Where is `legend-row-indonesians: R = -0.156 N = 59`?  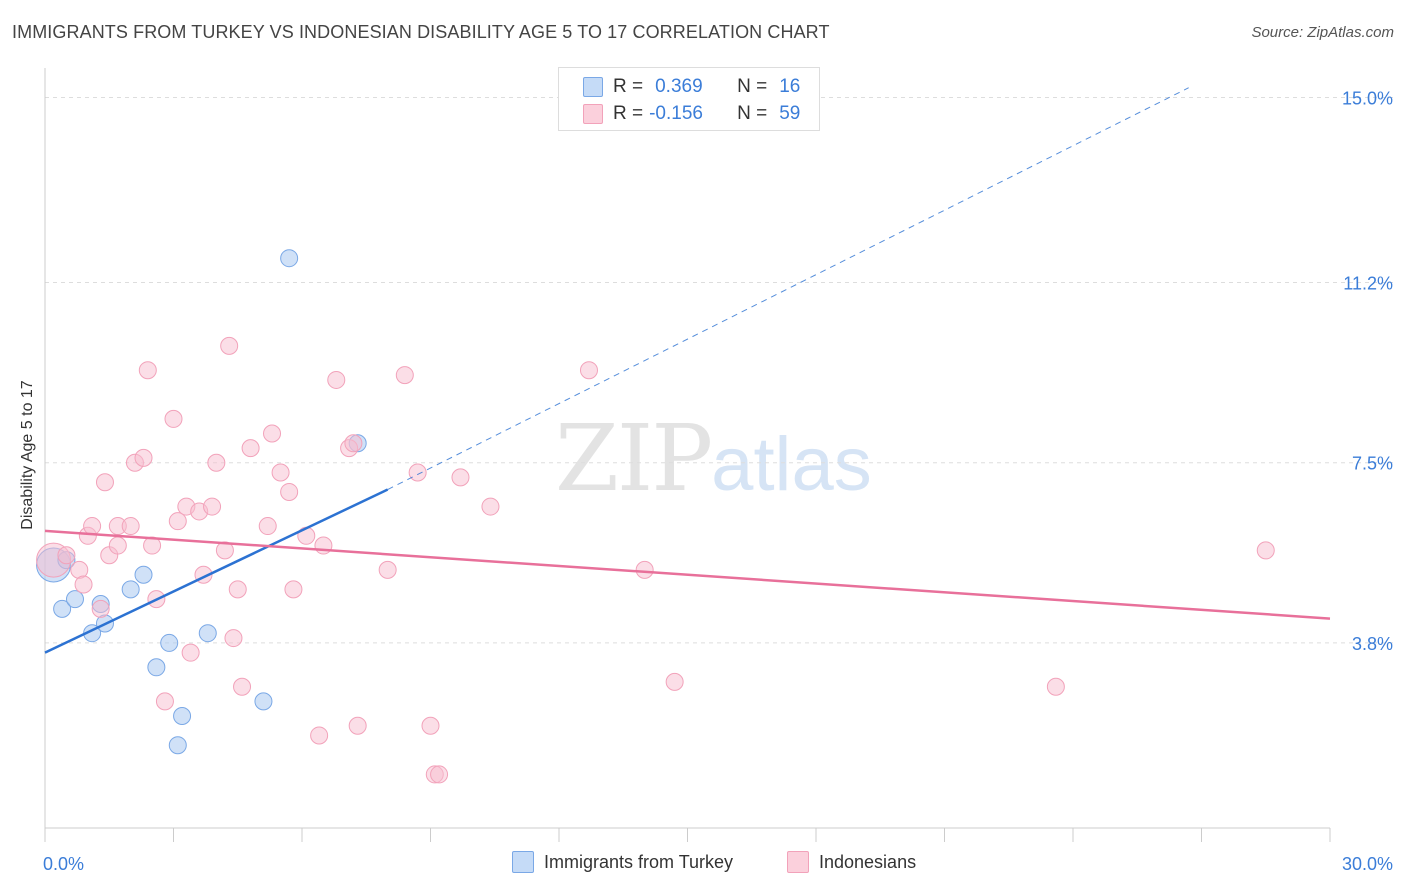
legend-row-indonesians: R = -0.156 N = 59 is located at coordinates (692, 114).